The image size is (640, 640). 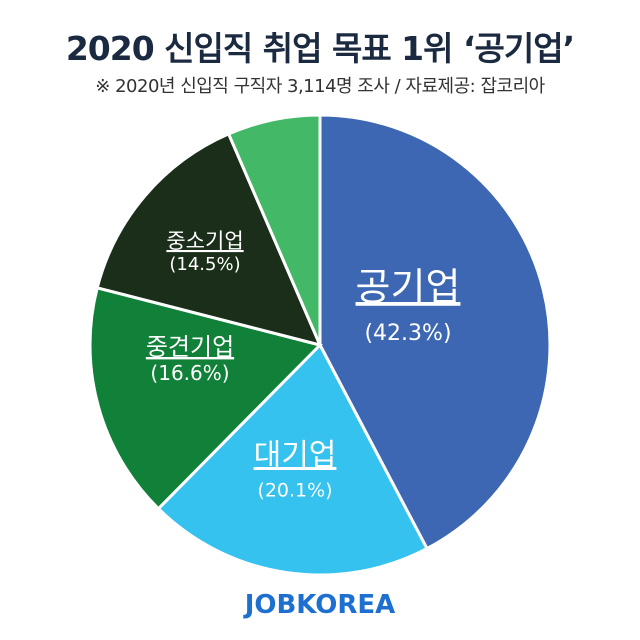 I want to click on jobkorea-logo: JOBKOREA, so click(x=320, y=605).